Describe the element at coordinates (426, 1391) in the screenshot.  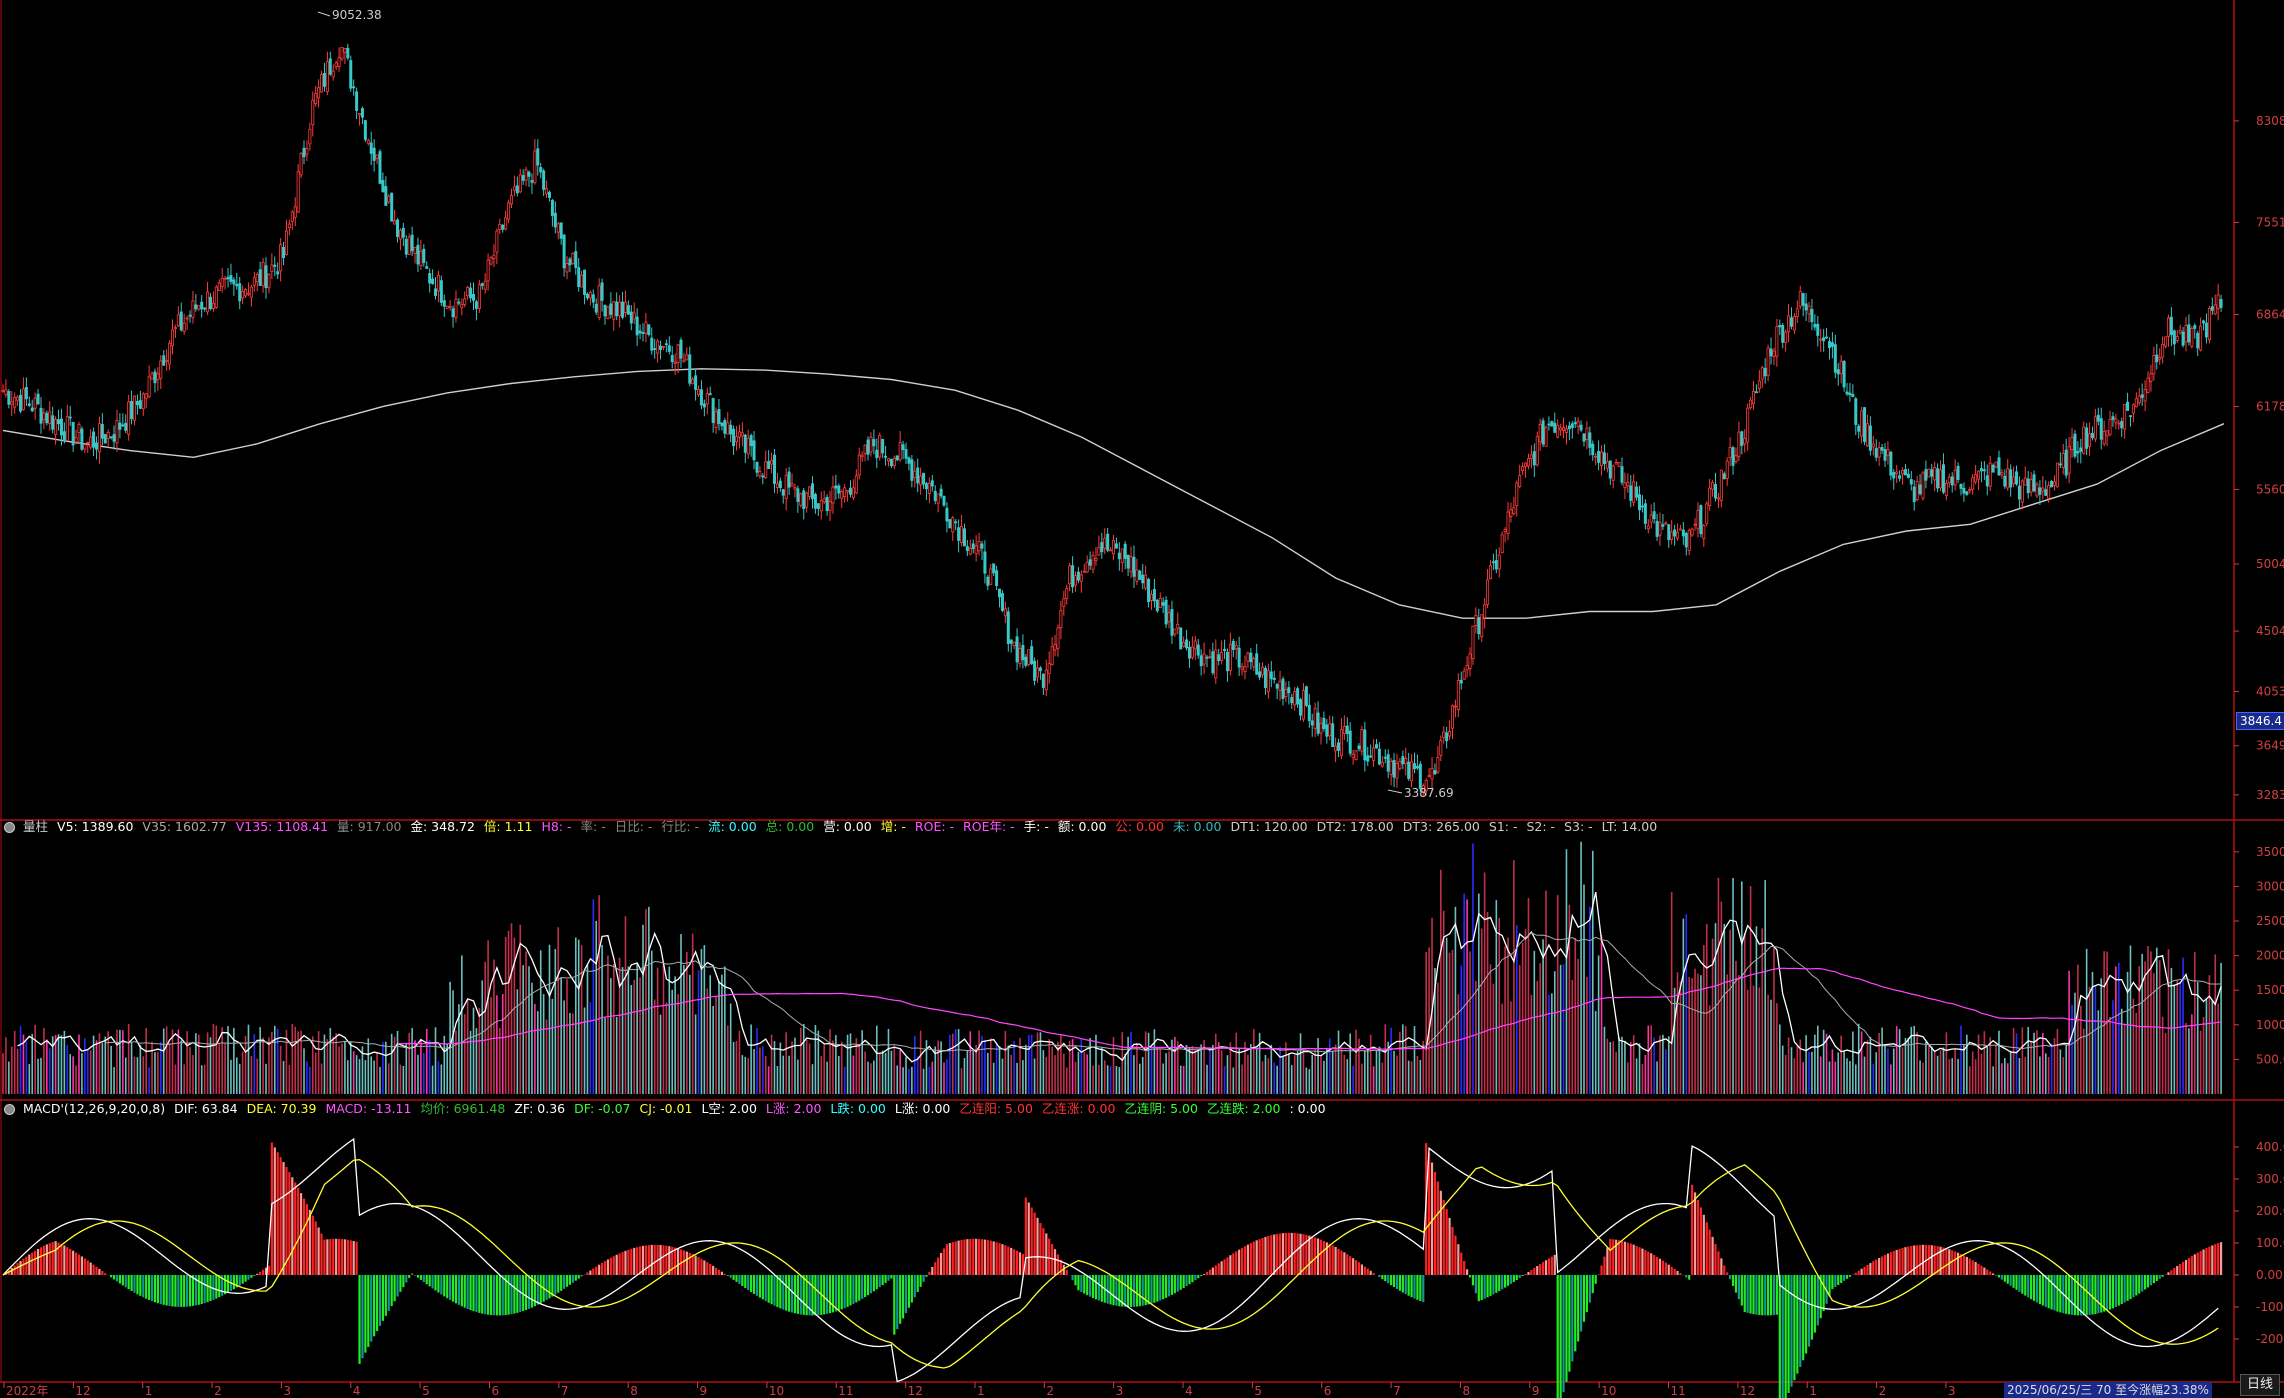
I see `date-tick-label: 5` at that location.